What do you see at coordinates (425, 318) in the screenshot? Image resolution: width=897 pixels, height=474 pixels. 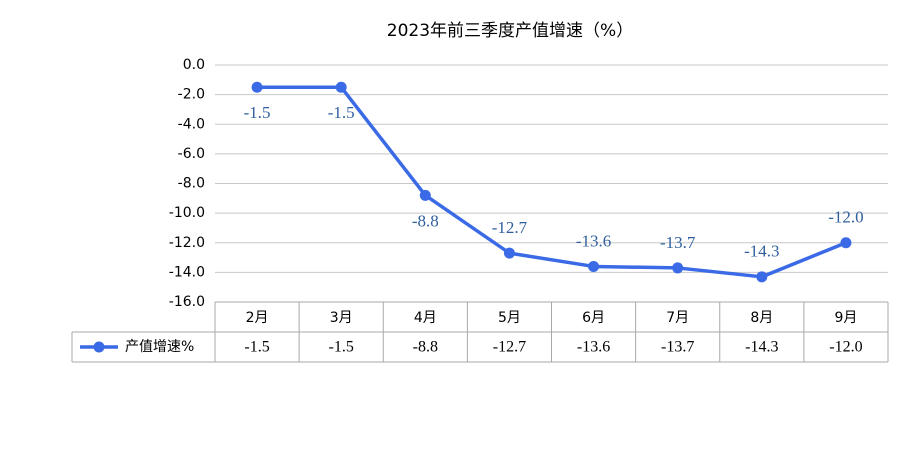 I see `x-tick-label: 4月` at bounding box center [425, 318].